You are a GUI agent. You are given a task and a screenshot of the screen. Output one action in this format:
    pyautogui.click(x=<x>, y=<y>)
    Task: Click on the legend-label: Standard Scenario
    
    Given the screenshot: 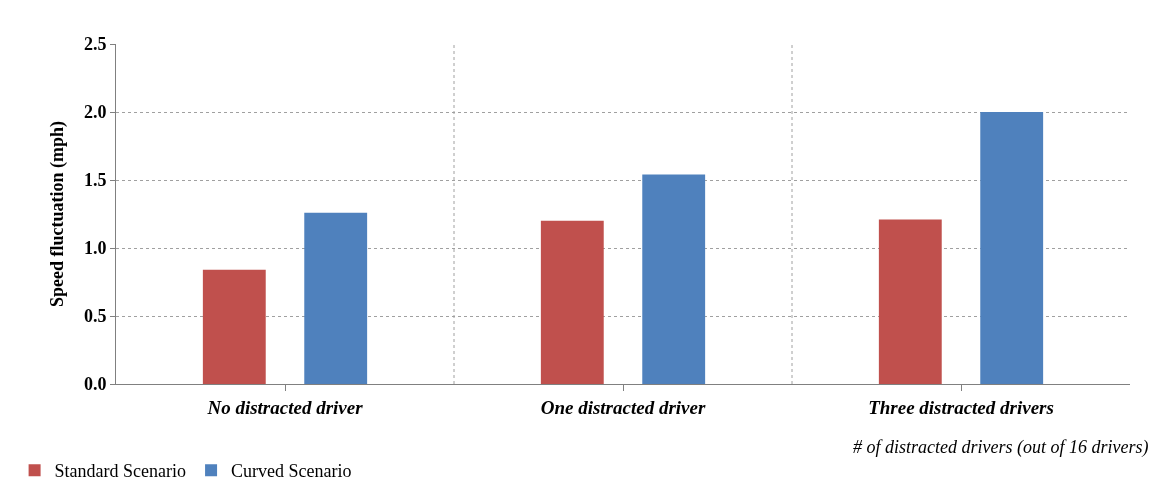 What is the action you would take?
    pyautogui.click(x=120, y=471)
    